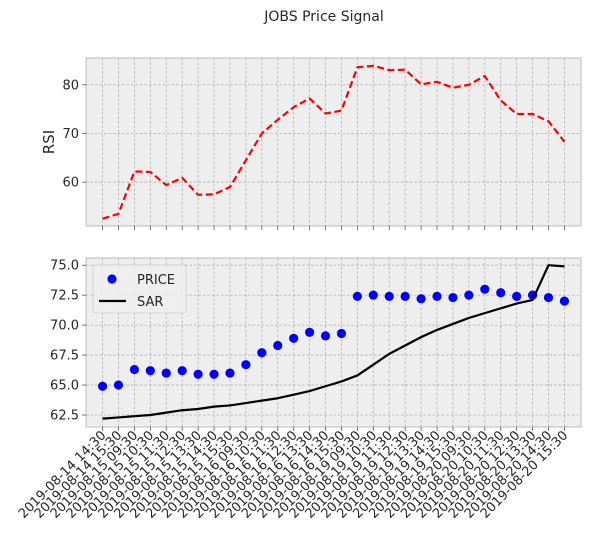 The image size is (591, 540). What do you see at coordinates (156, 280) in the screenshot?
I see `legend-label: PRICE` at bounding box center [156, 280].